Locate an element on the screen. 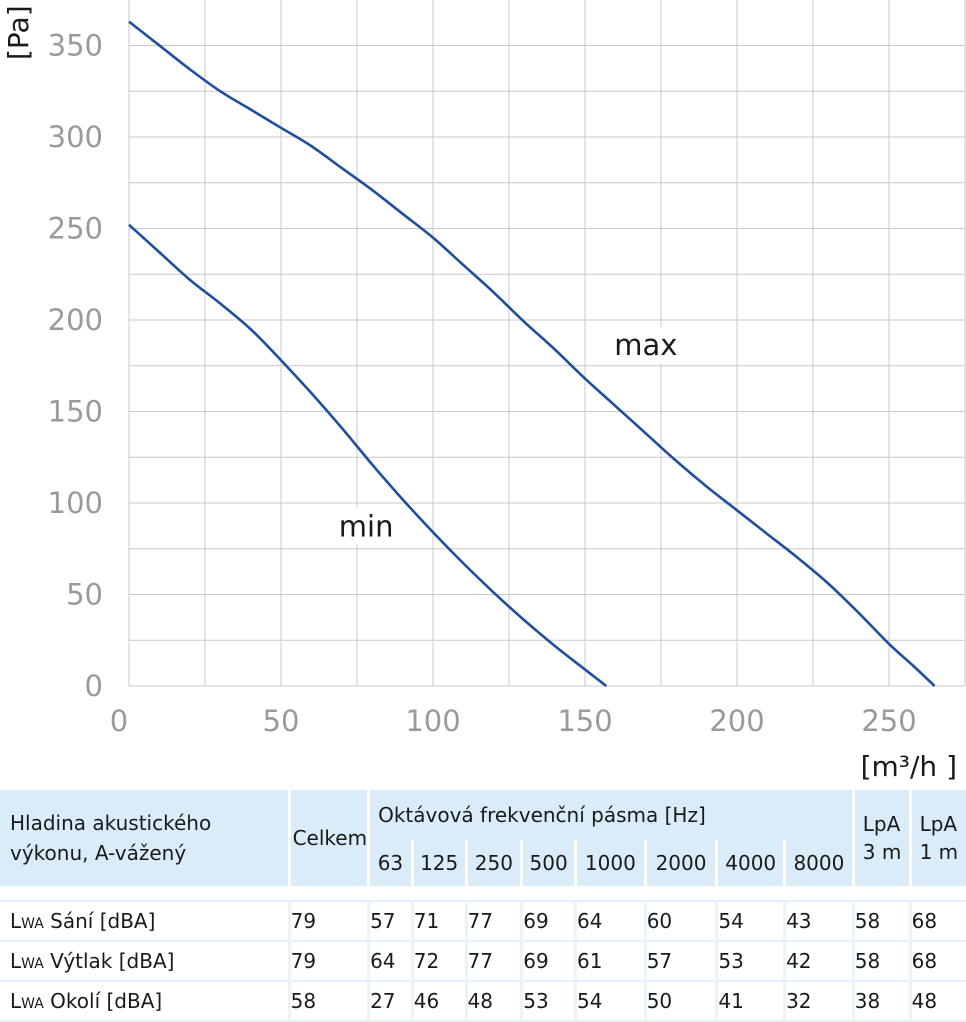 This screenshot has height=1022, width=966. annotation-max: max is located at coordinates (645, 345).